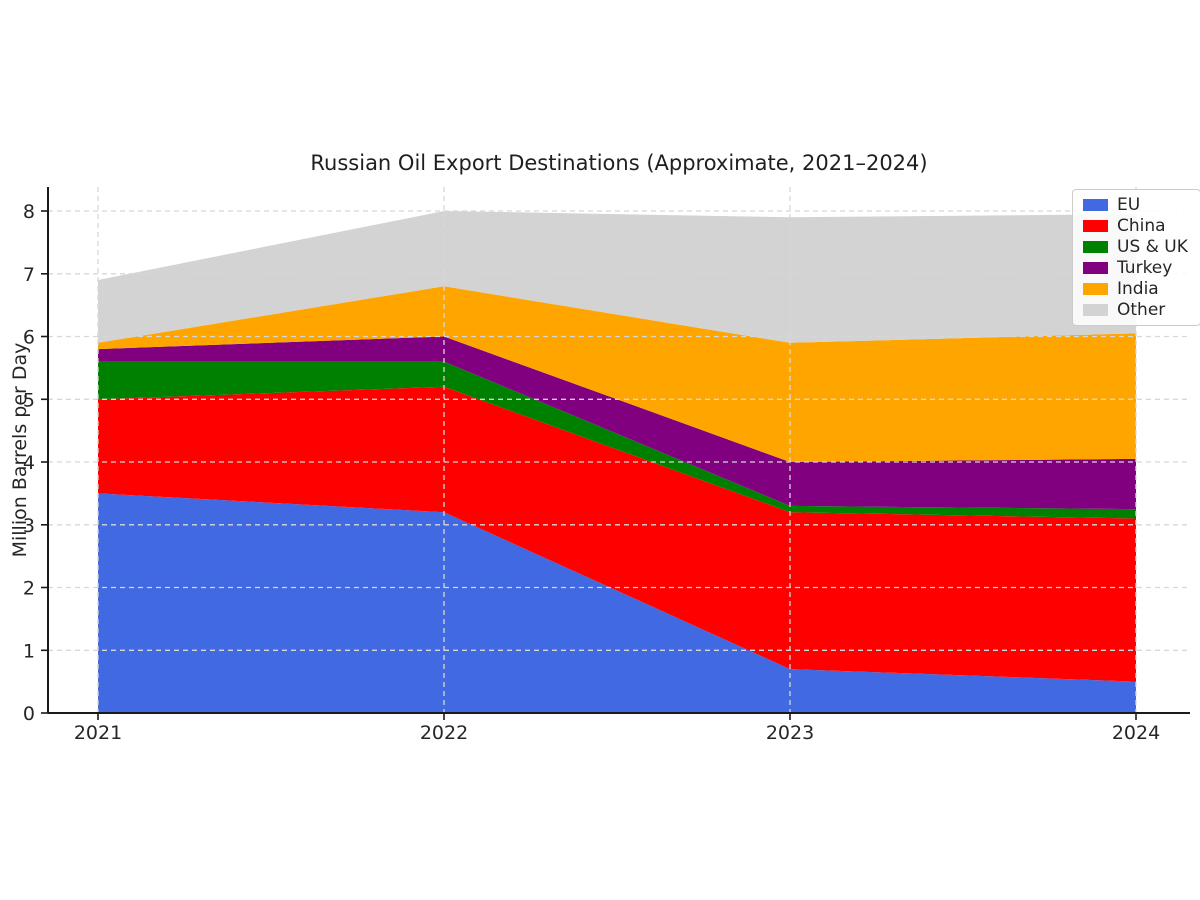 The height and width of the screenshot is (900, 1200). I want to click on y-tick-label-6: 6, so click(29, 338).